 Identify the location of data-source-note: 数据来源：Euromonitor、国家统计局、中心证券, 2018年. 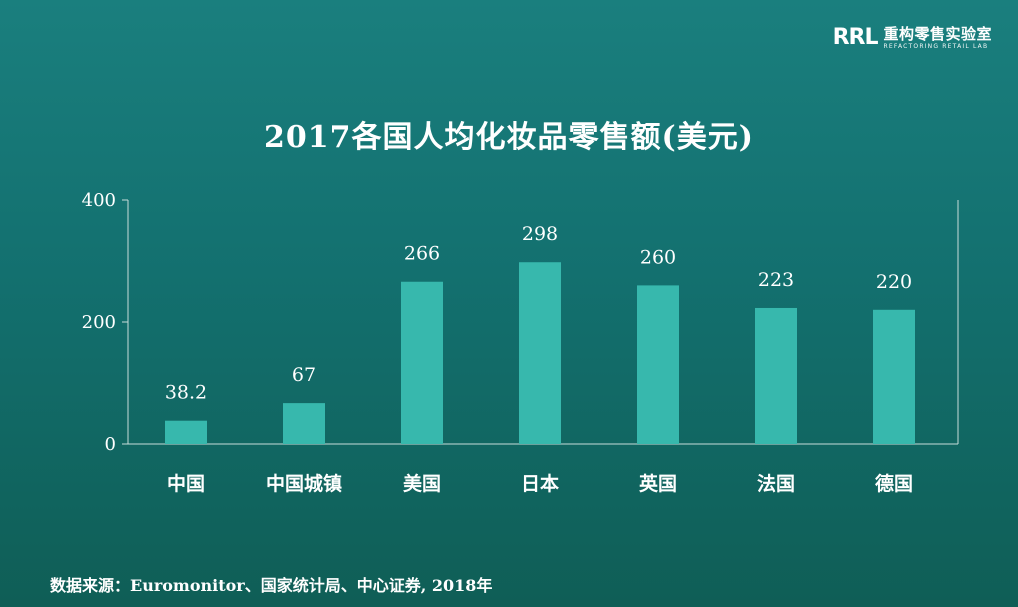
(271, 585).